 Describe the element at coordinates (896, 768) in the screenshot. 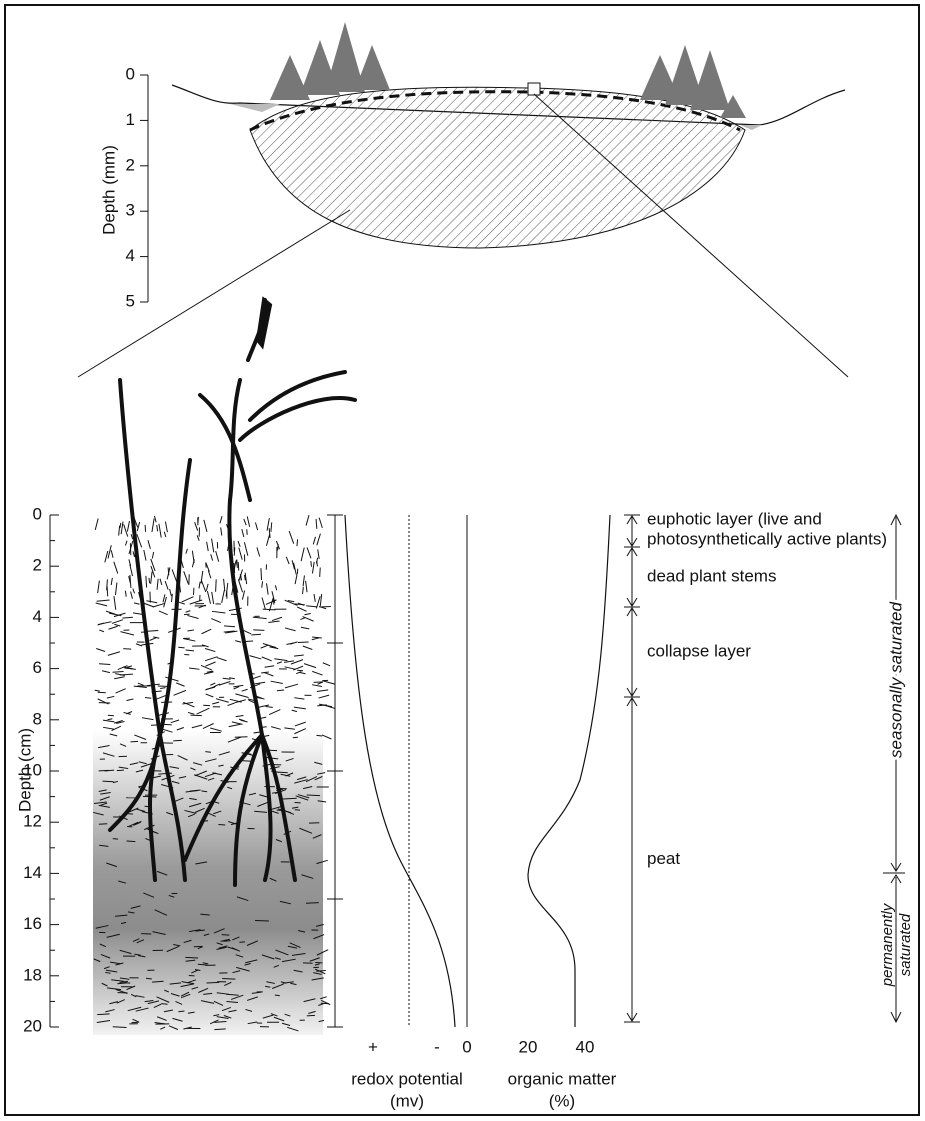

I see `arrow-head` at that location.